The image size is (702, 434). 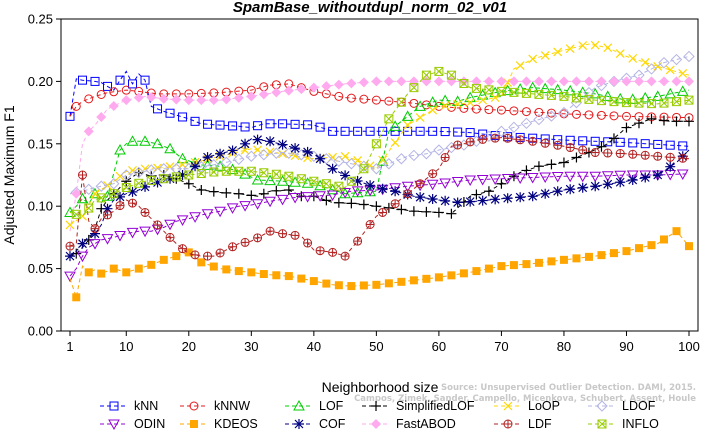 I want to click on legend-label-knn: kNN, so click(x=146, y=406).